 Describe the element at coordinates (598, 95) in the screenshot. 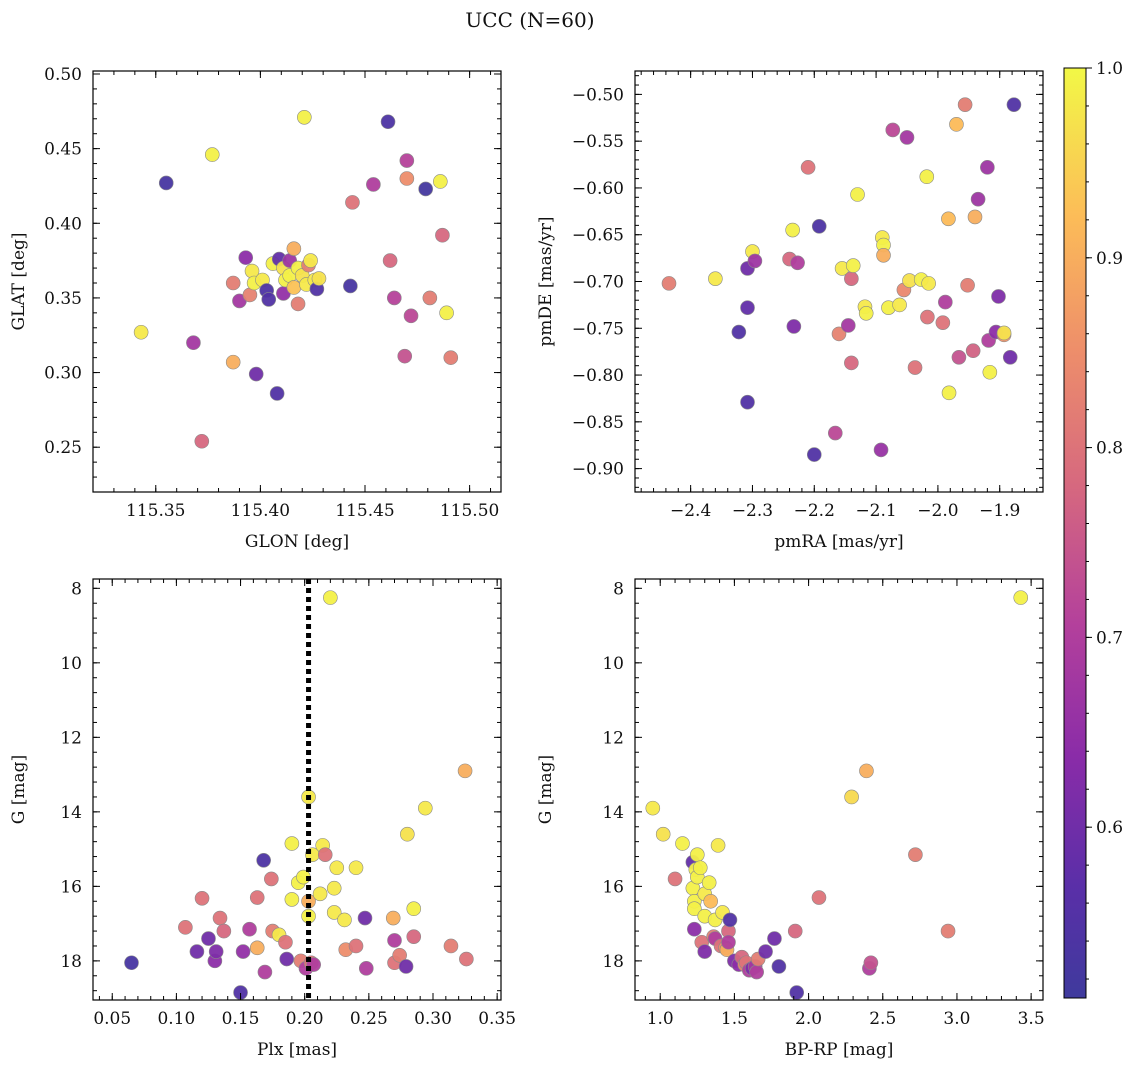

I see `y-tick-label: −0.50` at that location.